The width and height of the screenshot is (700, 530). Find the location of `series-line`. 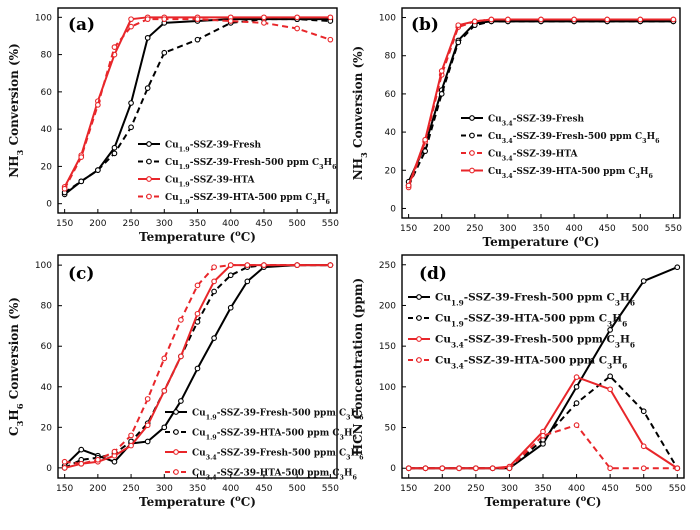

series-line is located at coordinates (540, 103).